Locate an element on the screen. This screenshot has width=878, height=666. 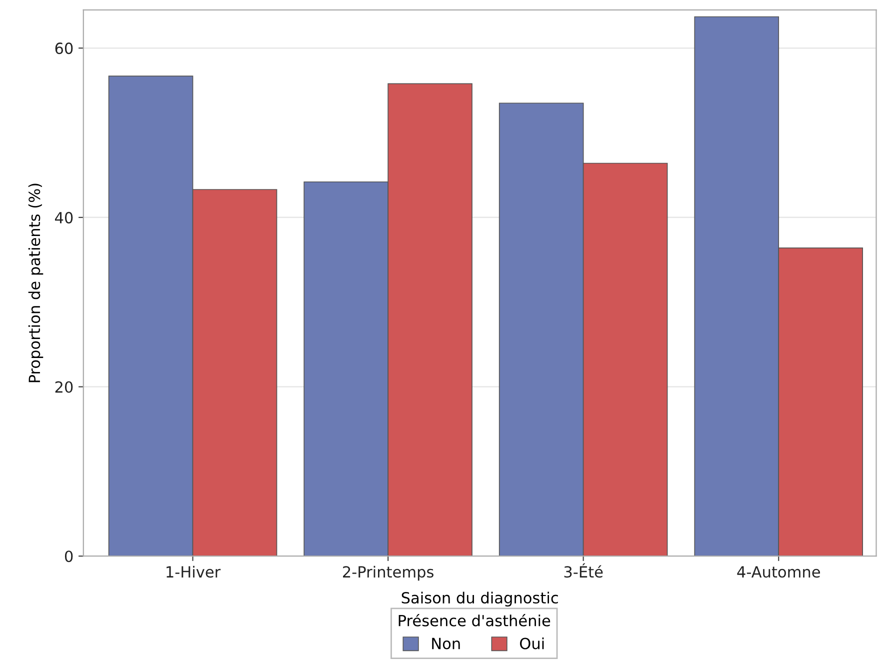
y-axis-title: Proportion de patients (%) is located at coordinates (36, 283).